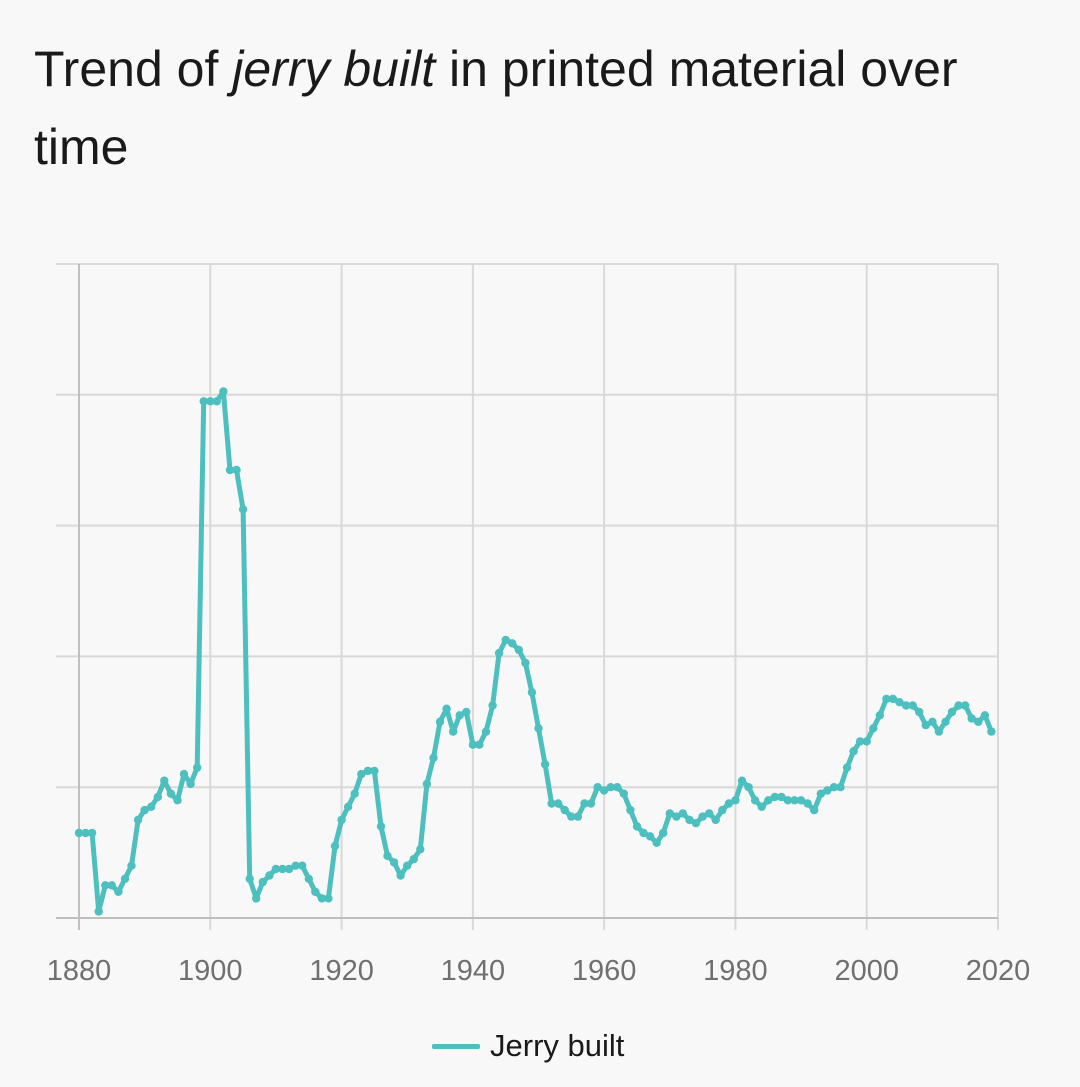 The height and width of the screenshot is (1087, 1080). I want to click on x-tick-label: 1940, so click(473, 971).